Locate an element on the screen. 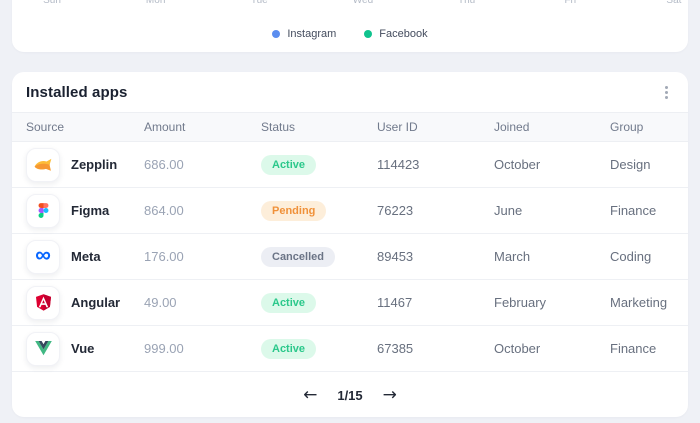 Image resolution: width=700 pixels, height=423 pixels. app-name: Zepplin is located at coordinates (94, 164).